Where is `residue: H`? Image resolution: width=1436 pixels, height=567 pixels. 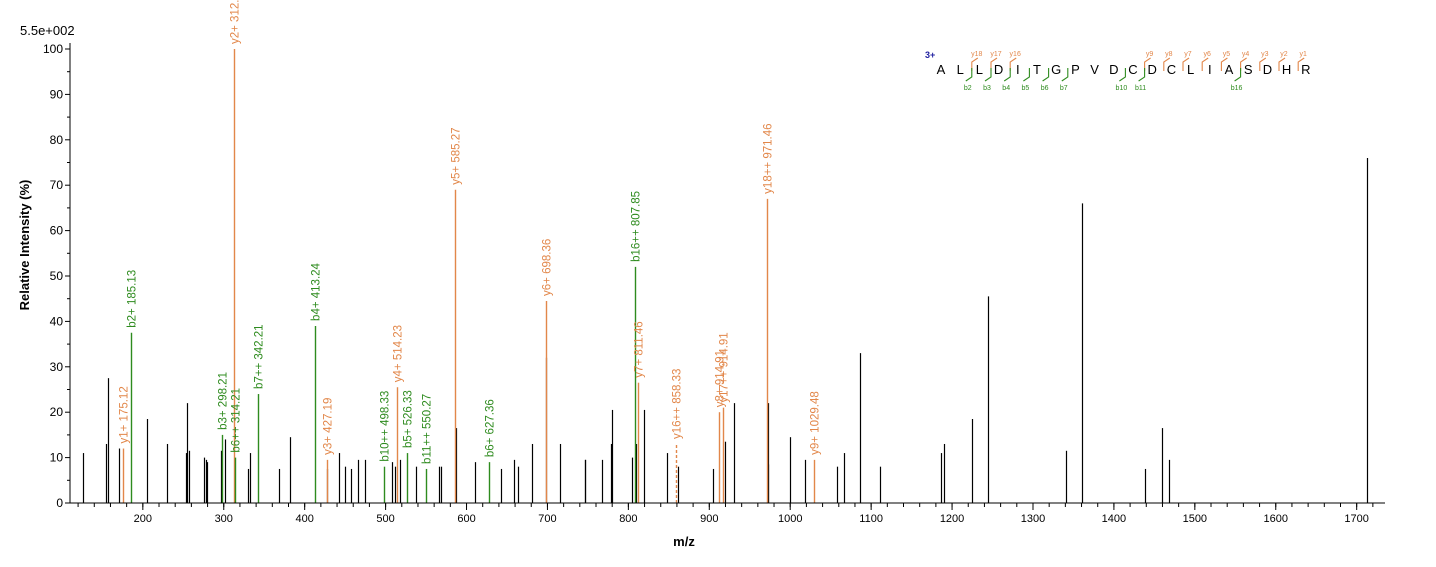 residue: H is located at coordinates (1286, 69).